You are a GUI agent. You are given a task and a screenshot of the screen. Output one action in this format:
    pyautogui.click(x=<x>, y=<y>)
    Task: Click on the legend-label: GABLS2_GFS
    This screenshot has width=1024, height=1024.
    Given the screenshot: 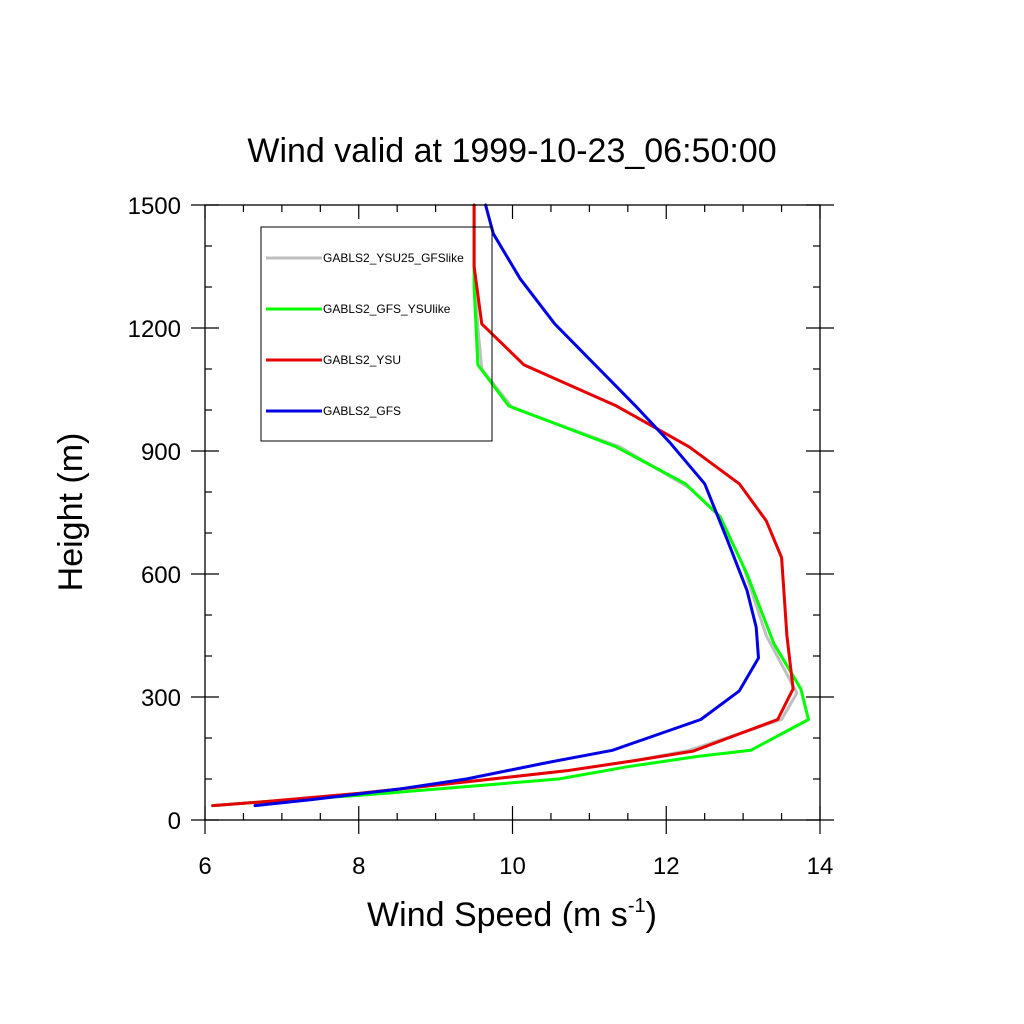 What is the action you would take?
    pyautogui.click(x=362, y=411)
    